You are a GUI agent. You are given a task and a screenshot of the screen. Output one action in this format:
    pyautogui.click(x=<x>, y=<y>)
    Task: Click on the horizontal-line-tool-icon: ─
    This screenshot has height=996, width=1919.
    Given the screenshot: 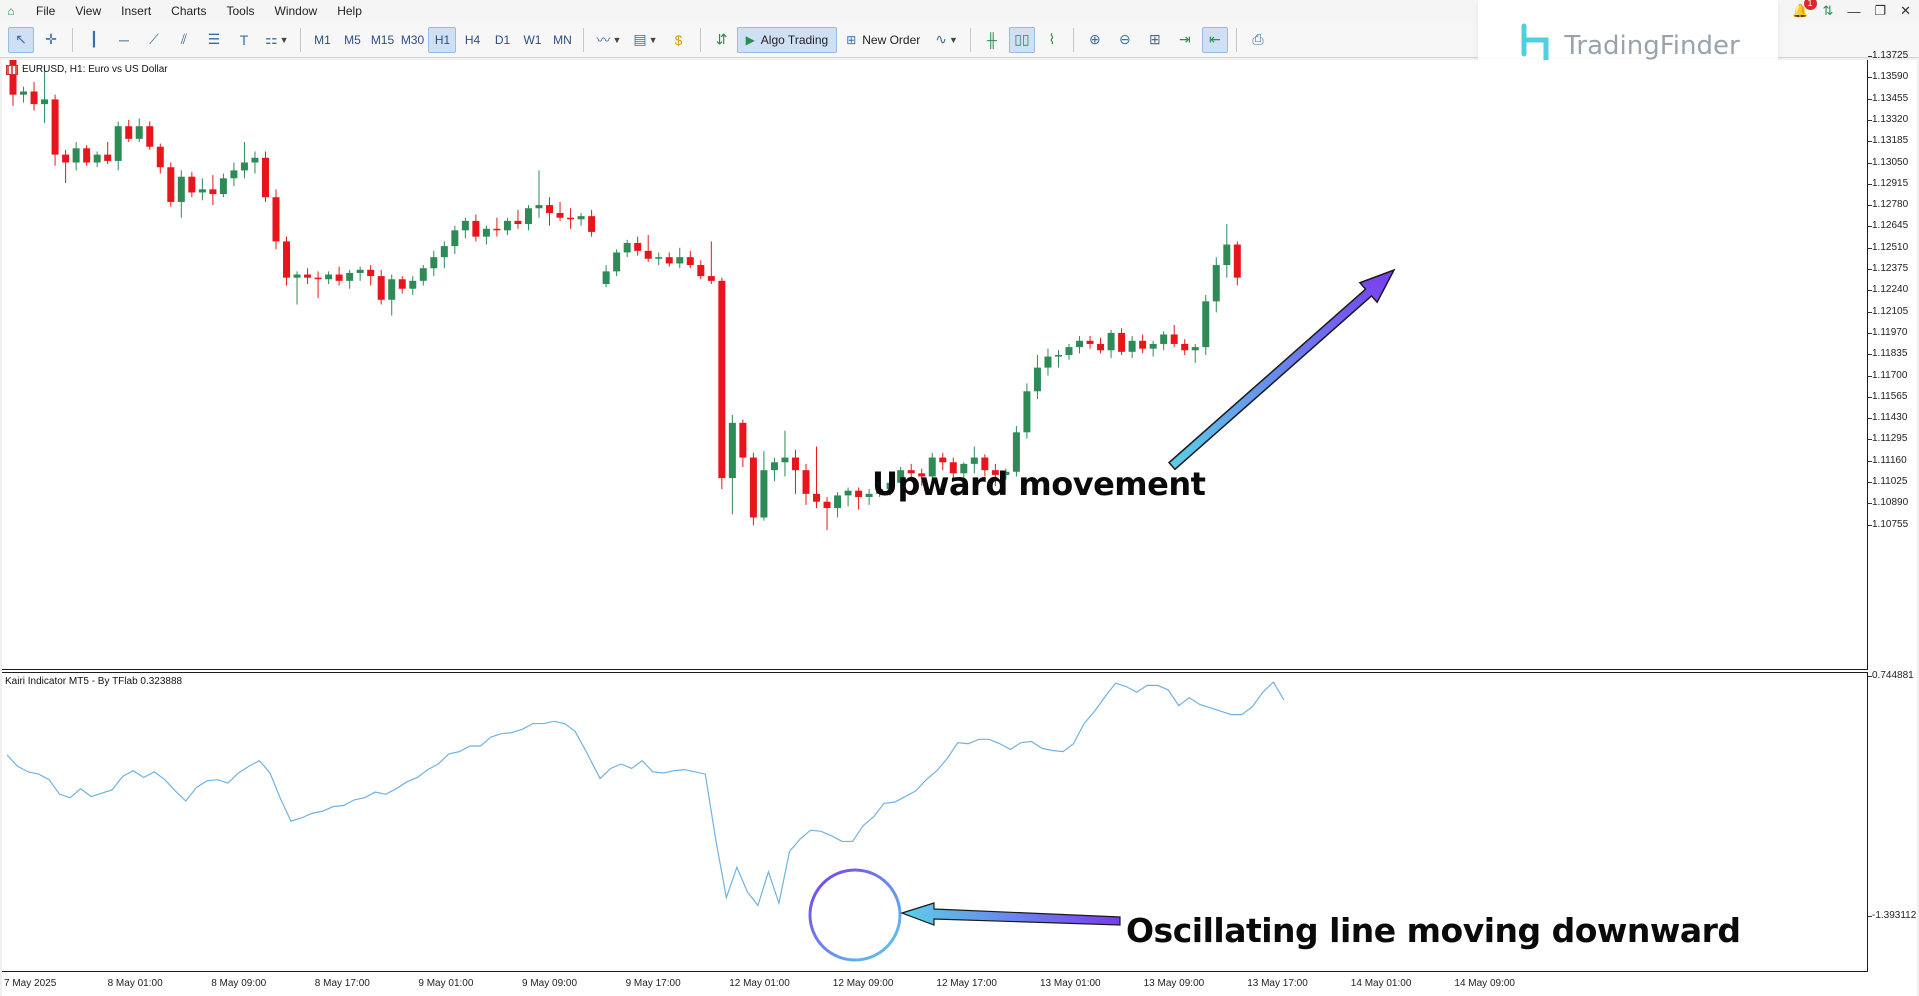 What is the action you would take?
    pyautogui.click(x=124, y=39)
    